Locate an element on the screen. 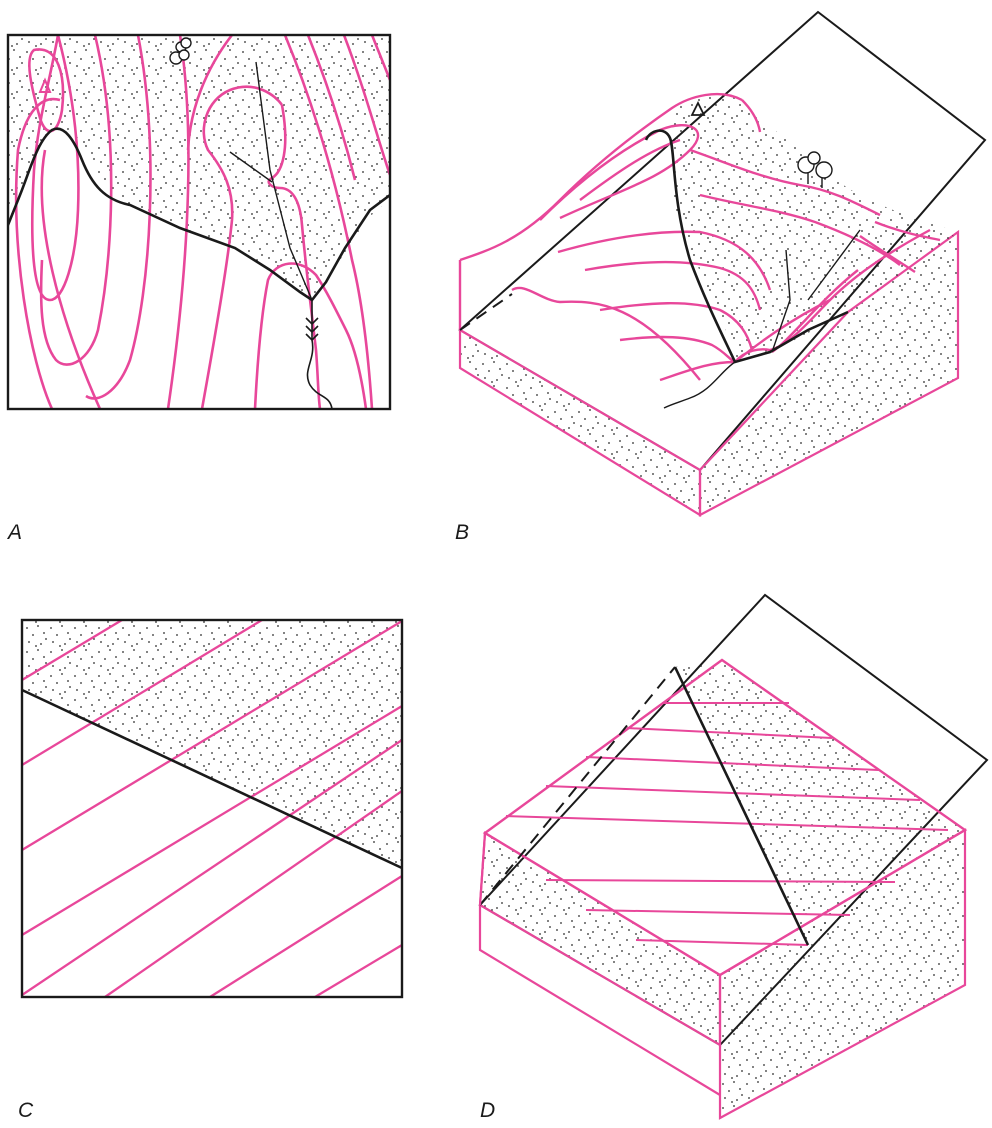  panel-c-stippled-outcrop is located at coordinates (212, 744).